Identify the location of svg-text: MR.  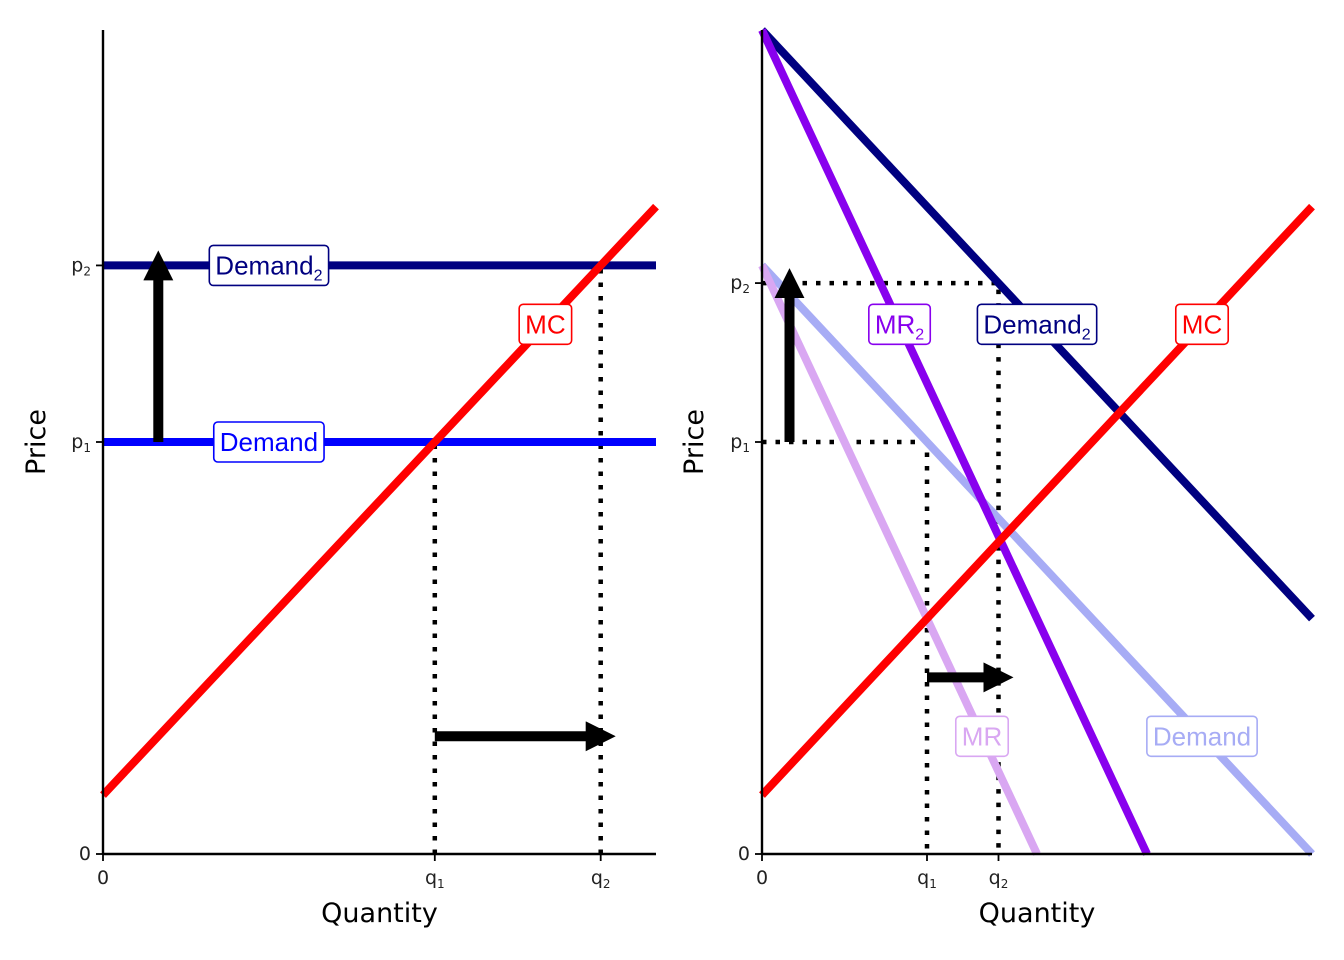
(982, 736).